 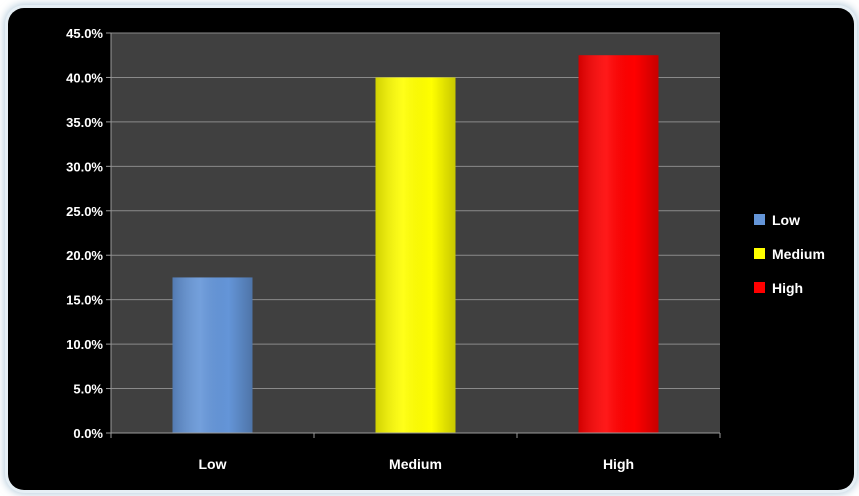 I want to click on y-tick-label: 30.0%, so click(x=84, y=166).